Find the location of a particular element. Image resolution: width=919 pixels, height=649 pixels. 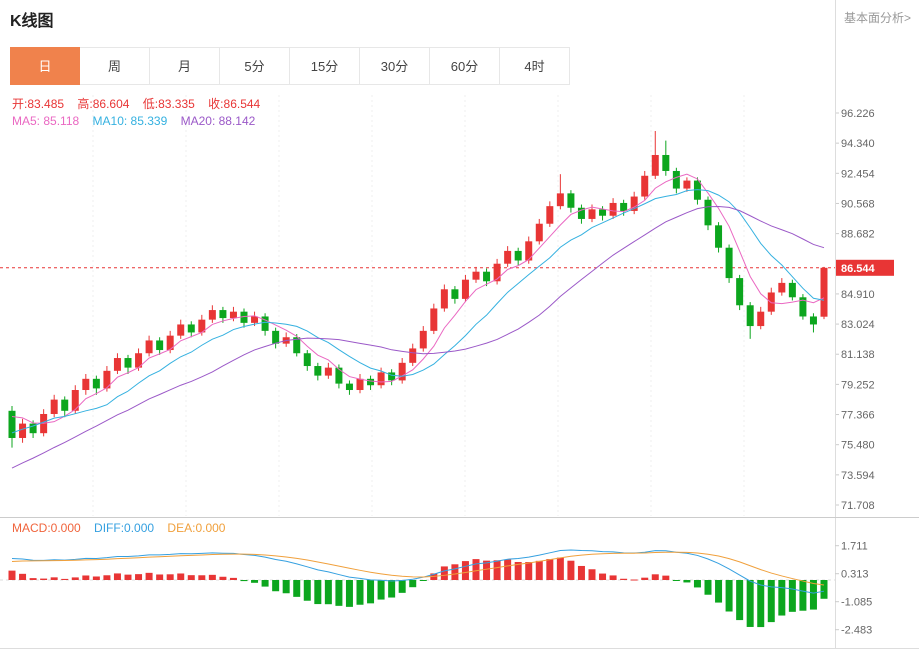

tab-day: 日 is located at coordinates (45, 66).